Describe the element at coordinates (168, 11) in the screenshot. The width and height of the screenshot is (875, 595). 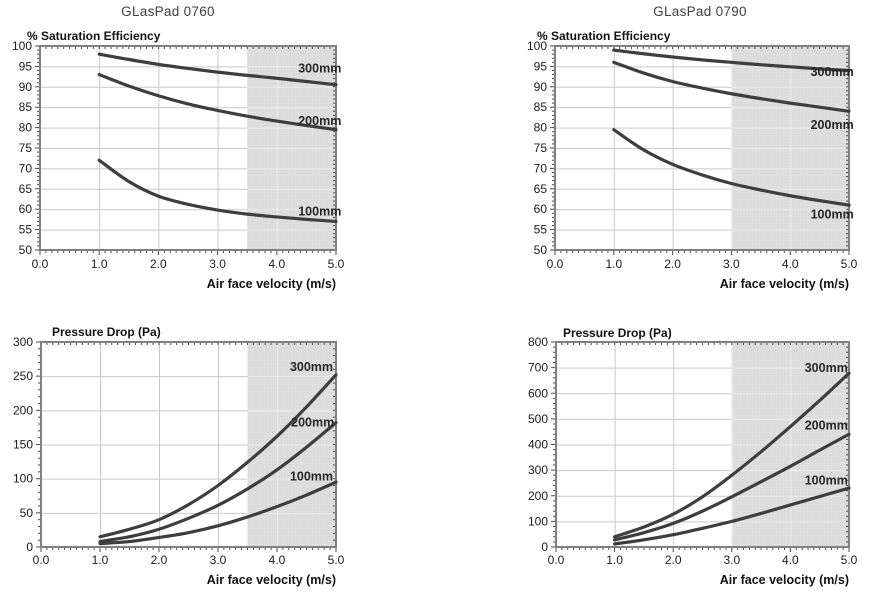
I see `product-title-0760: GLasPad 0760` at that location.